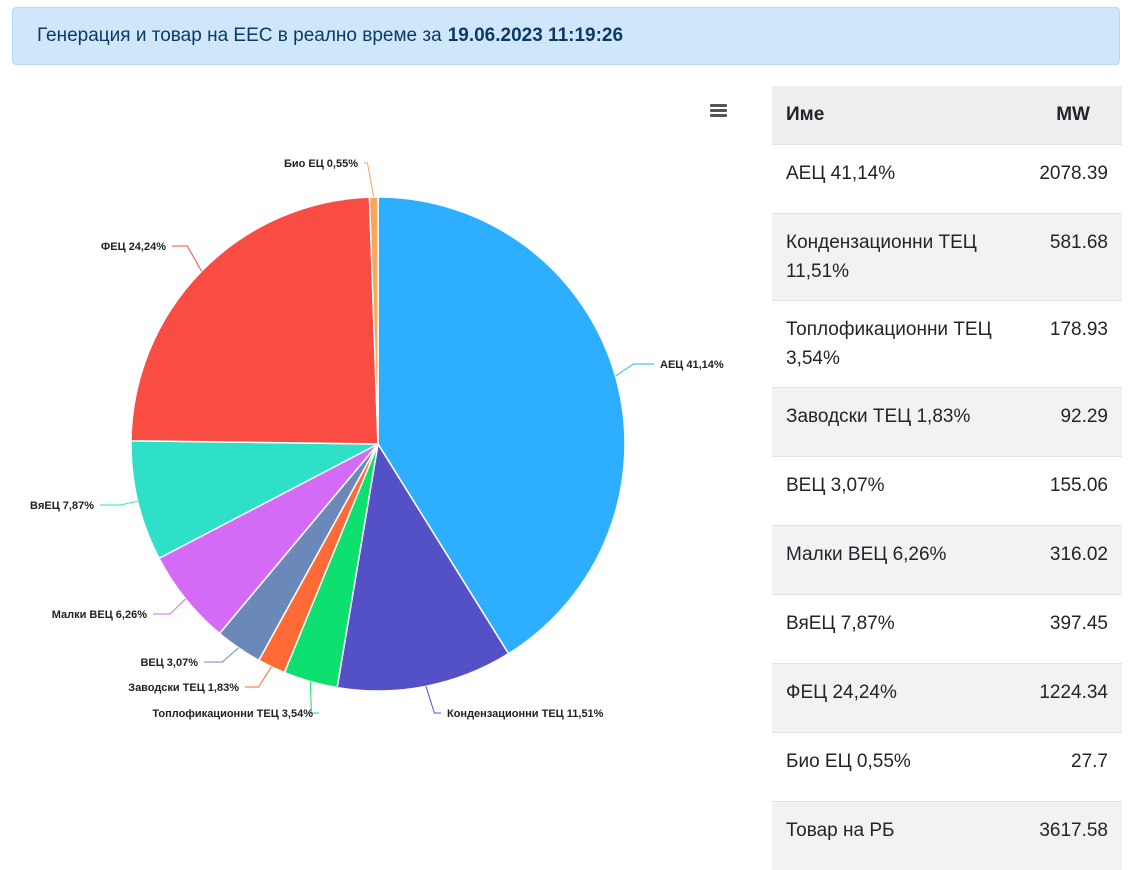 The height and width of the screenshot is (870, 1134). Describe the element at coordinates (692, 365) in the screenshot. I see `pie-data-label: АЕЦ 41,14%` at that location.